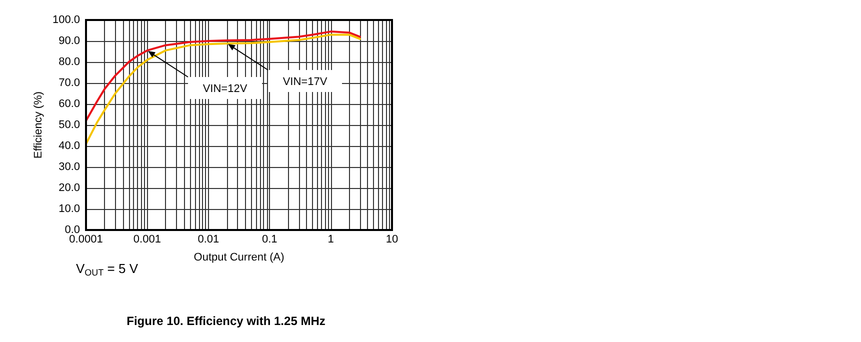 The height and width of the screenshot is (342, 861). I want to click on x-tick-label: 10, so click(392, 240).